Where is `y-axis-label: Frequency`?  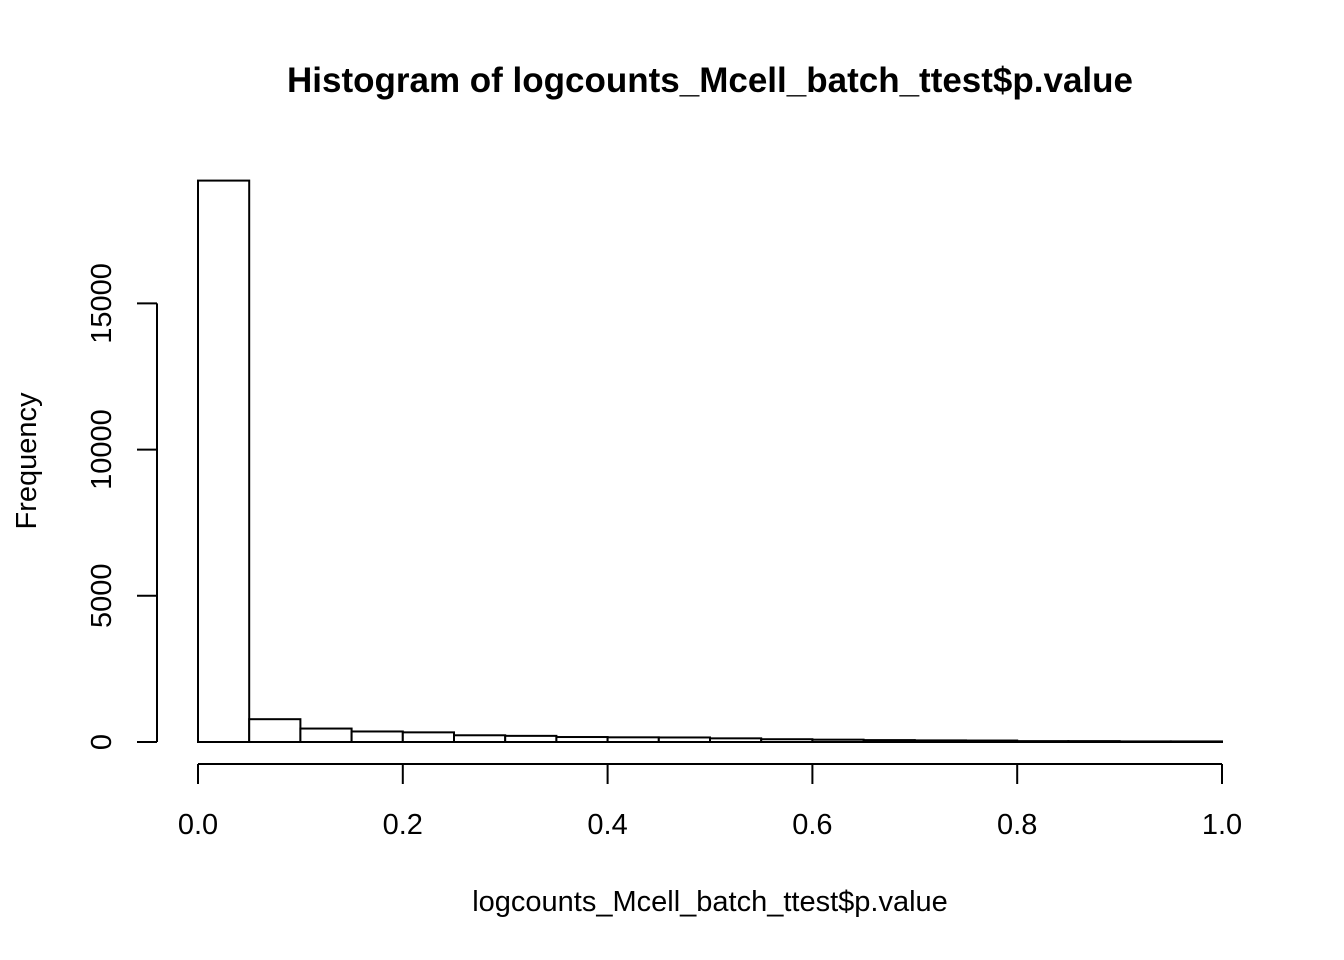 y-axis-label: Frequency is located at coordinates (27, 461).